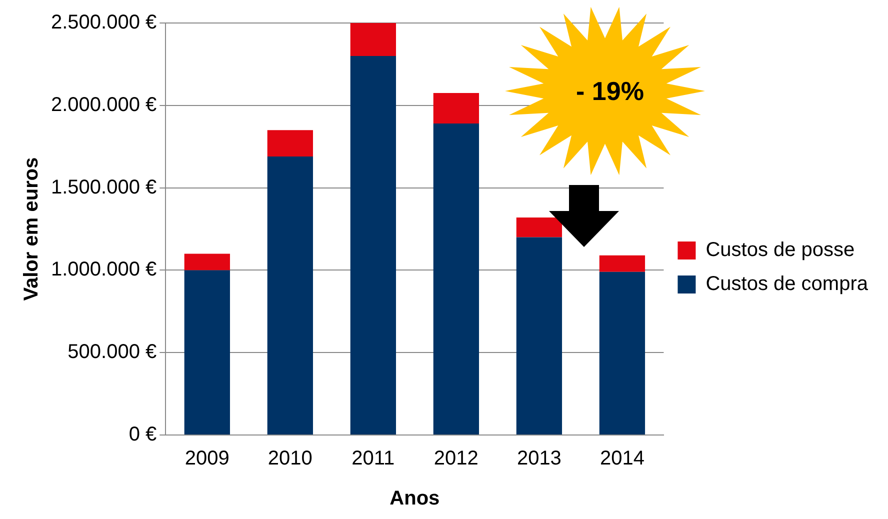 The height and width of the screenshot is (519, 888). I want to click on legend-label: Custos de compra, so click(787, 284).